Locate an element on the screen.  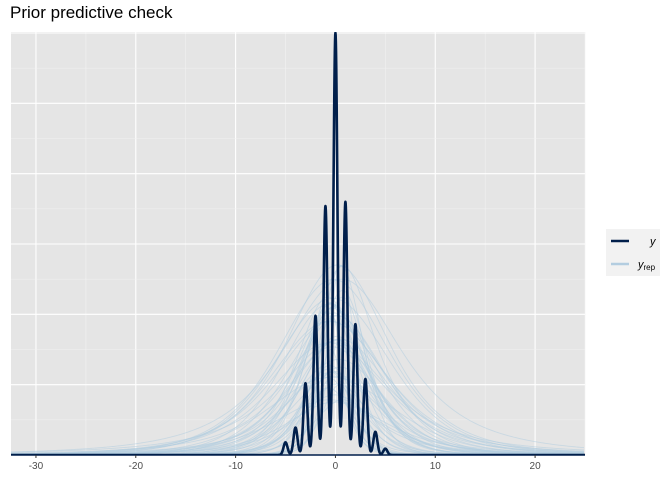
x-axis: -30 -20 -10 0 10 20 is located at coordinates (285, 463).